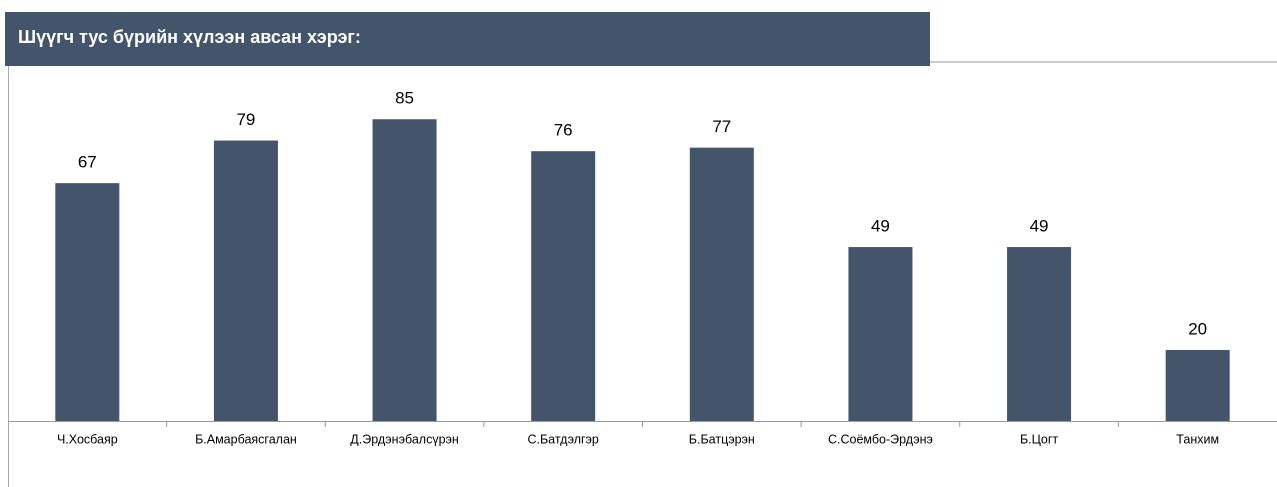 Image resolution: width=1277 pixels, height=487 pixels. Describe the element at coordinates (721, 126) in the screenshot. I see `value-label: 77` at that location.